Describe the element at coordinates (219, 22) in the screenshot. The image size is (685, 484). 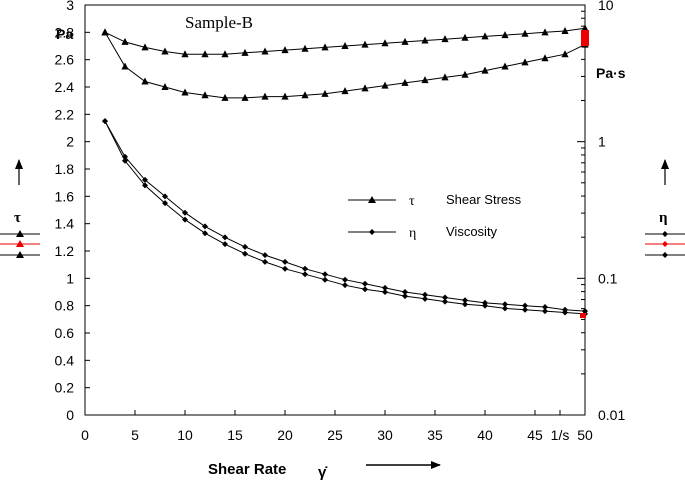
I see `chart-title: Sample-B` at that location.